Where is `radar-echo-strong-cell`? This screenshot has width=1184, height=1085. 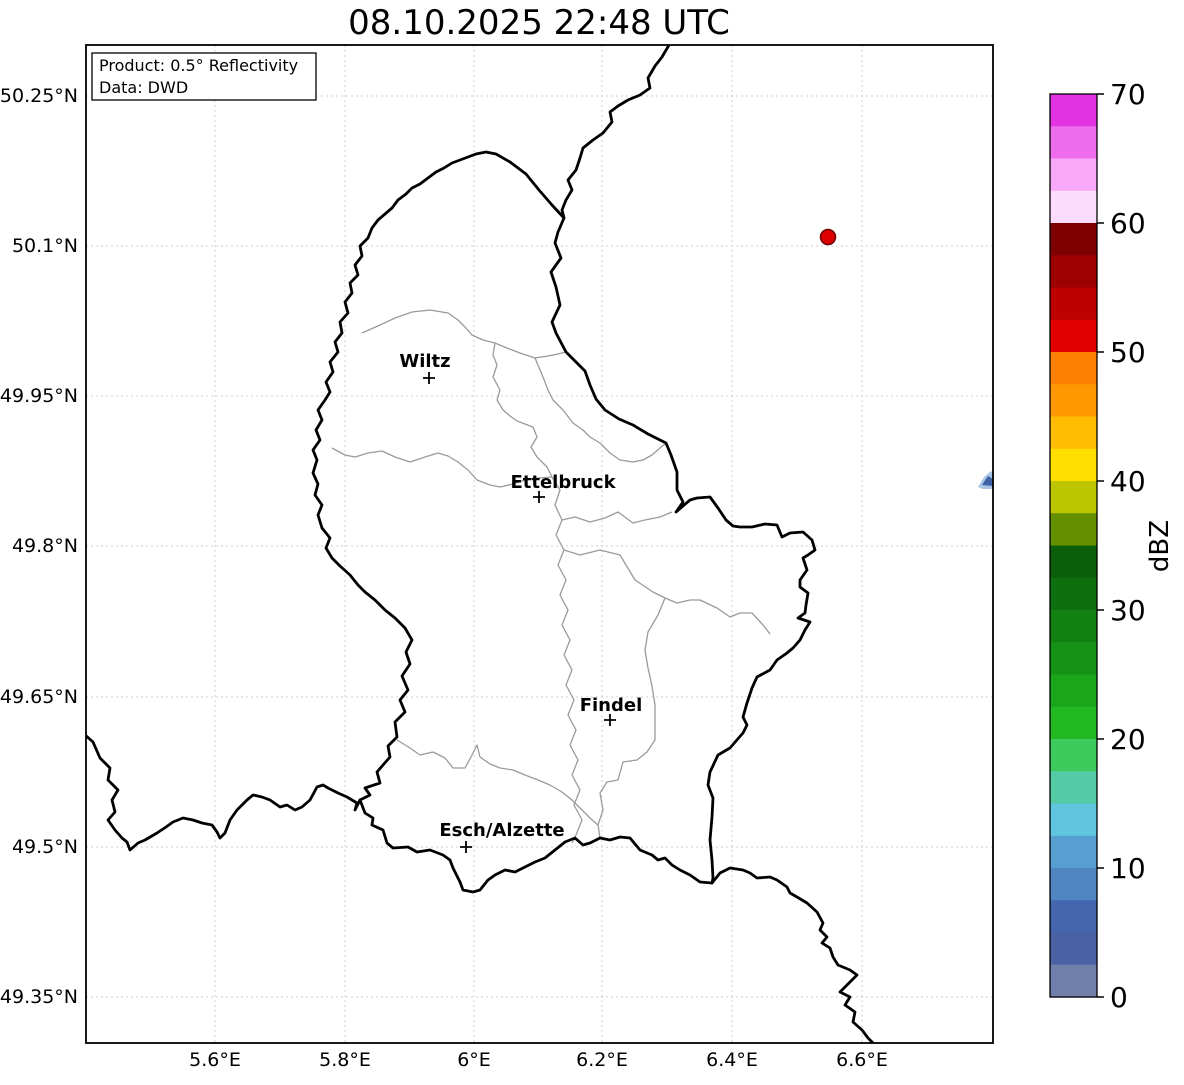
radar-echo-strong-cell is located at coordinates (828, 237).